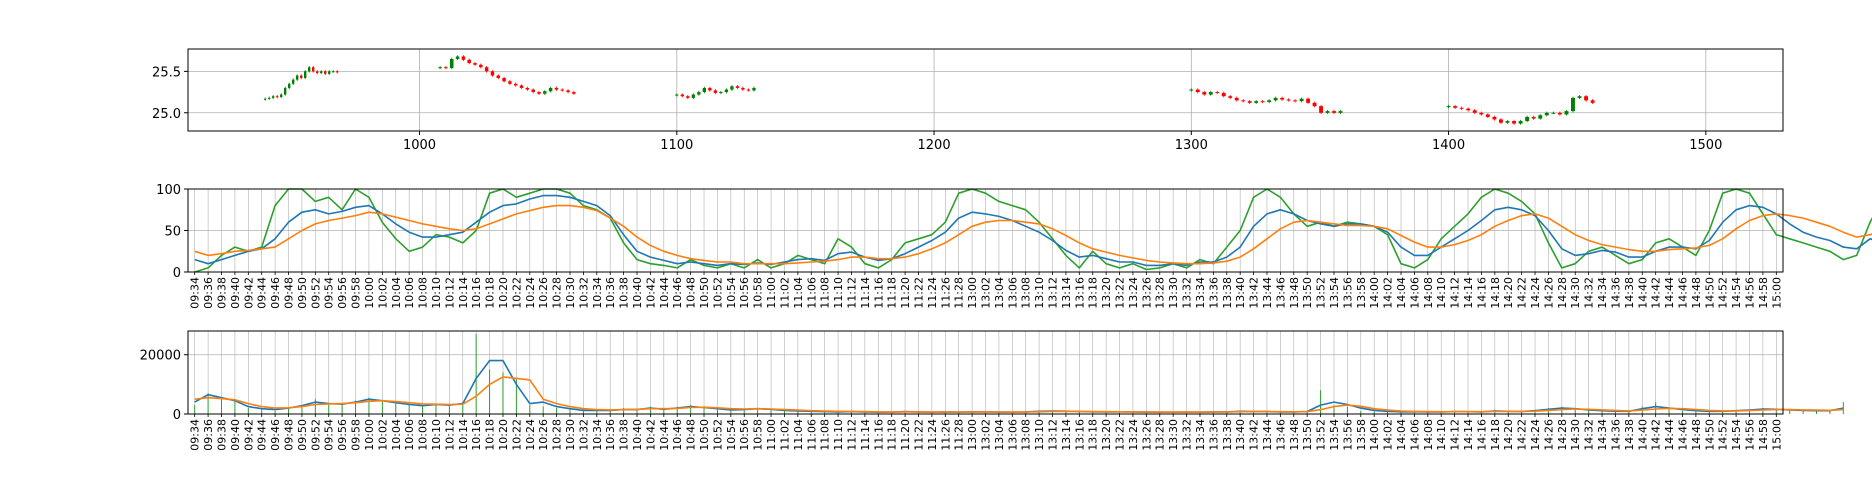 This screenshot has height=480, width=1872. I want to click on x-tick-label: 11:06, so click(811, 293).